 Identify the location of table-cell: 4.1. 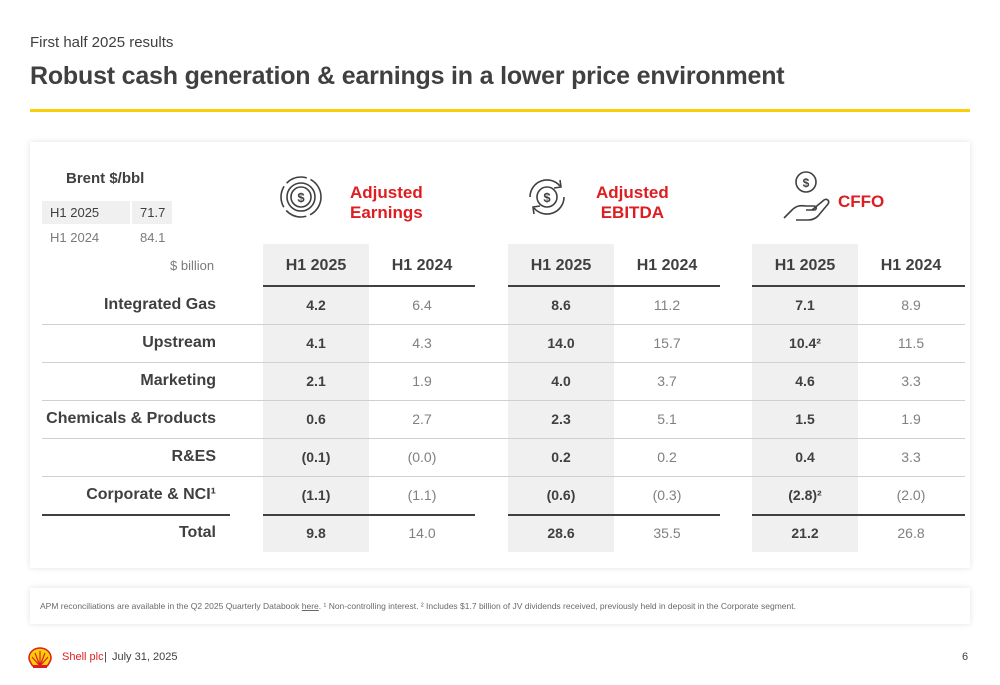
(316, 343).